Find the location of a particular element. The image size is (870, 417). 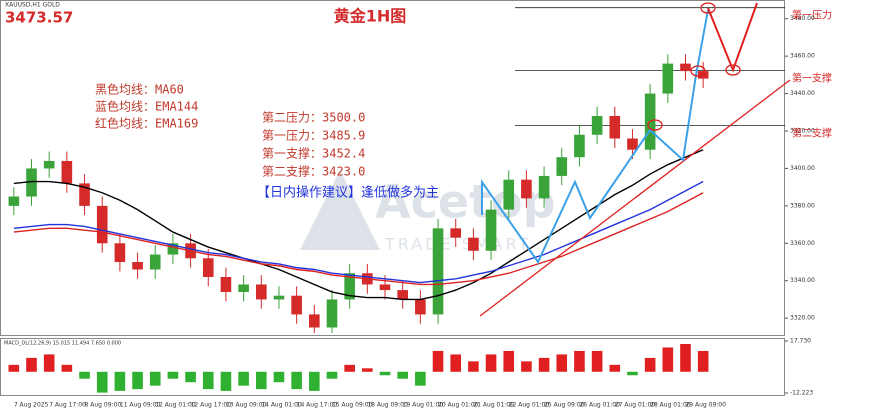

x-tick-label: 12 Aug 01:00 is located at coordinates (175, 405).